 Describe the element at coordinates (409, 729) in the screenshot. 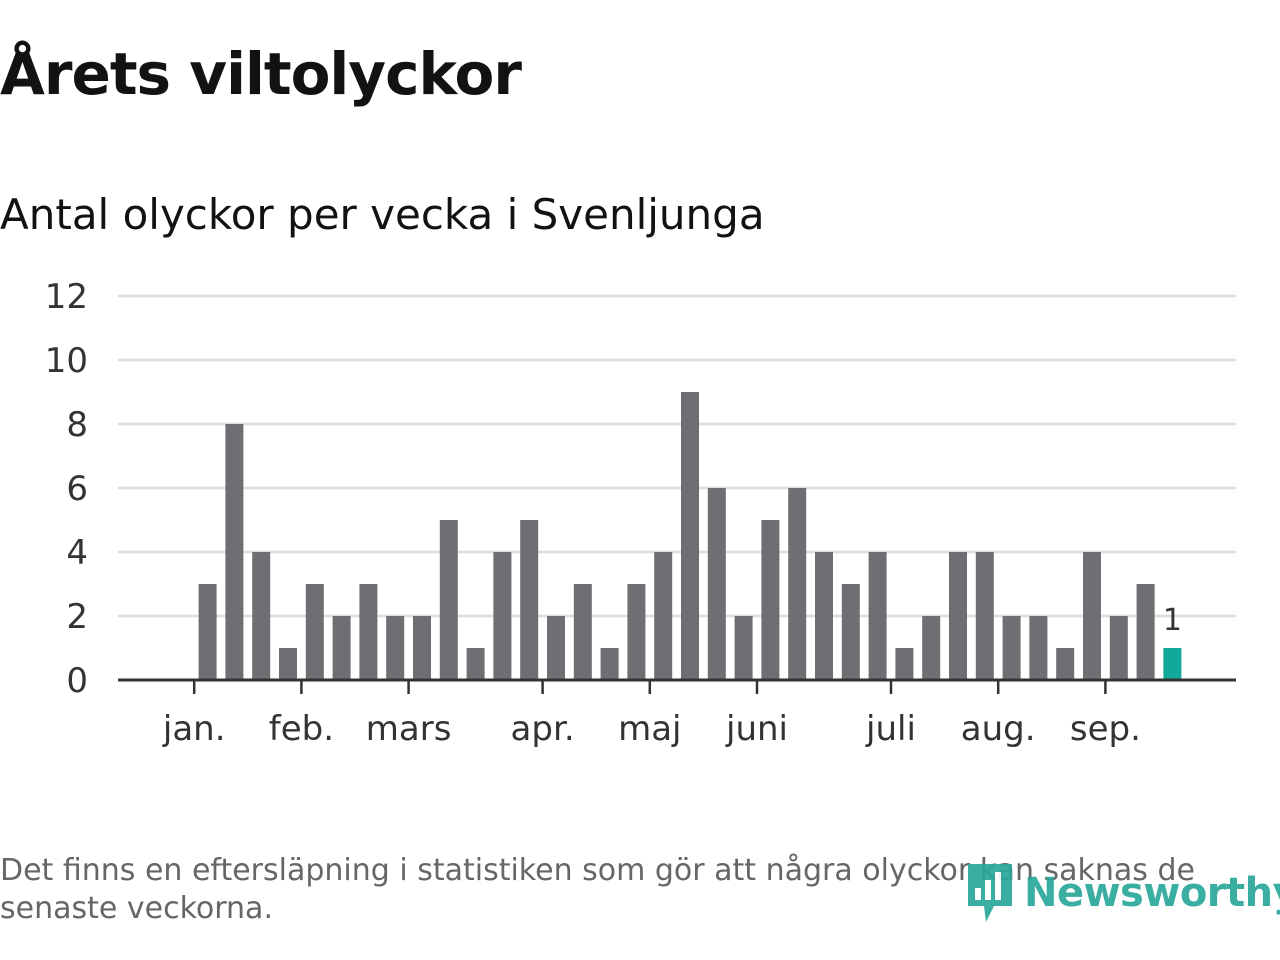

I see `x-tick-label: mars` at that location.